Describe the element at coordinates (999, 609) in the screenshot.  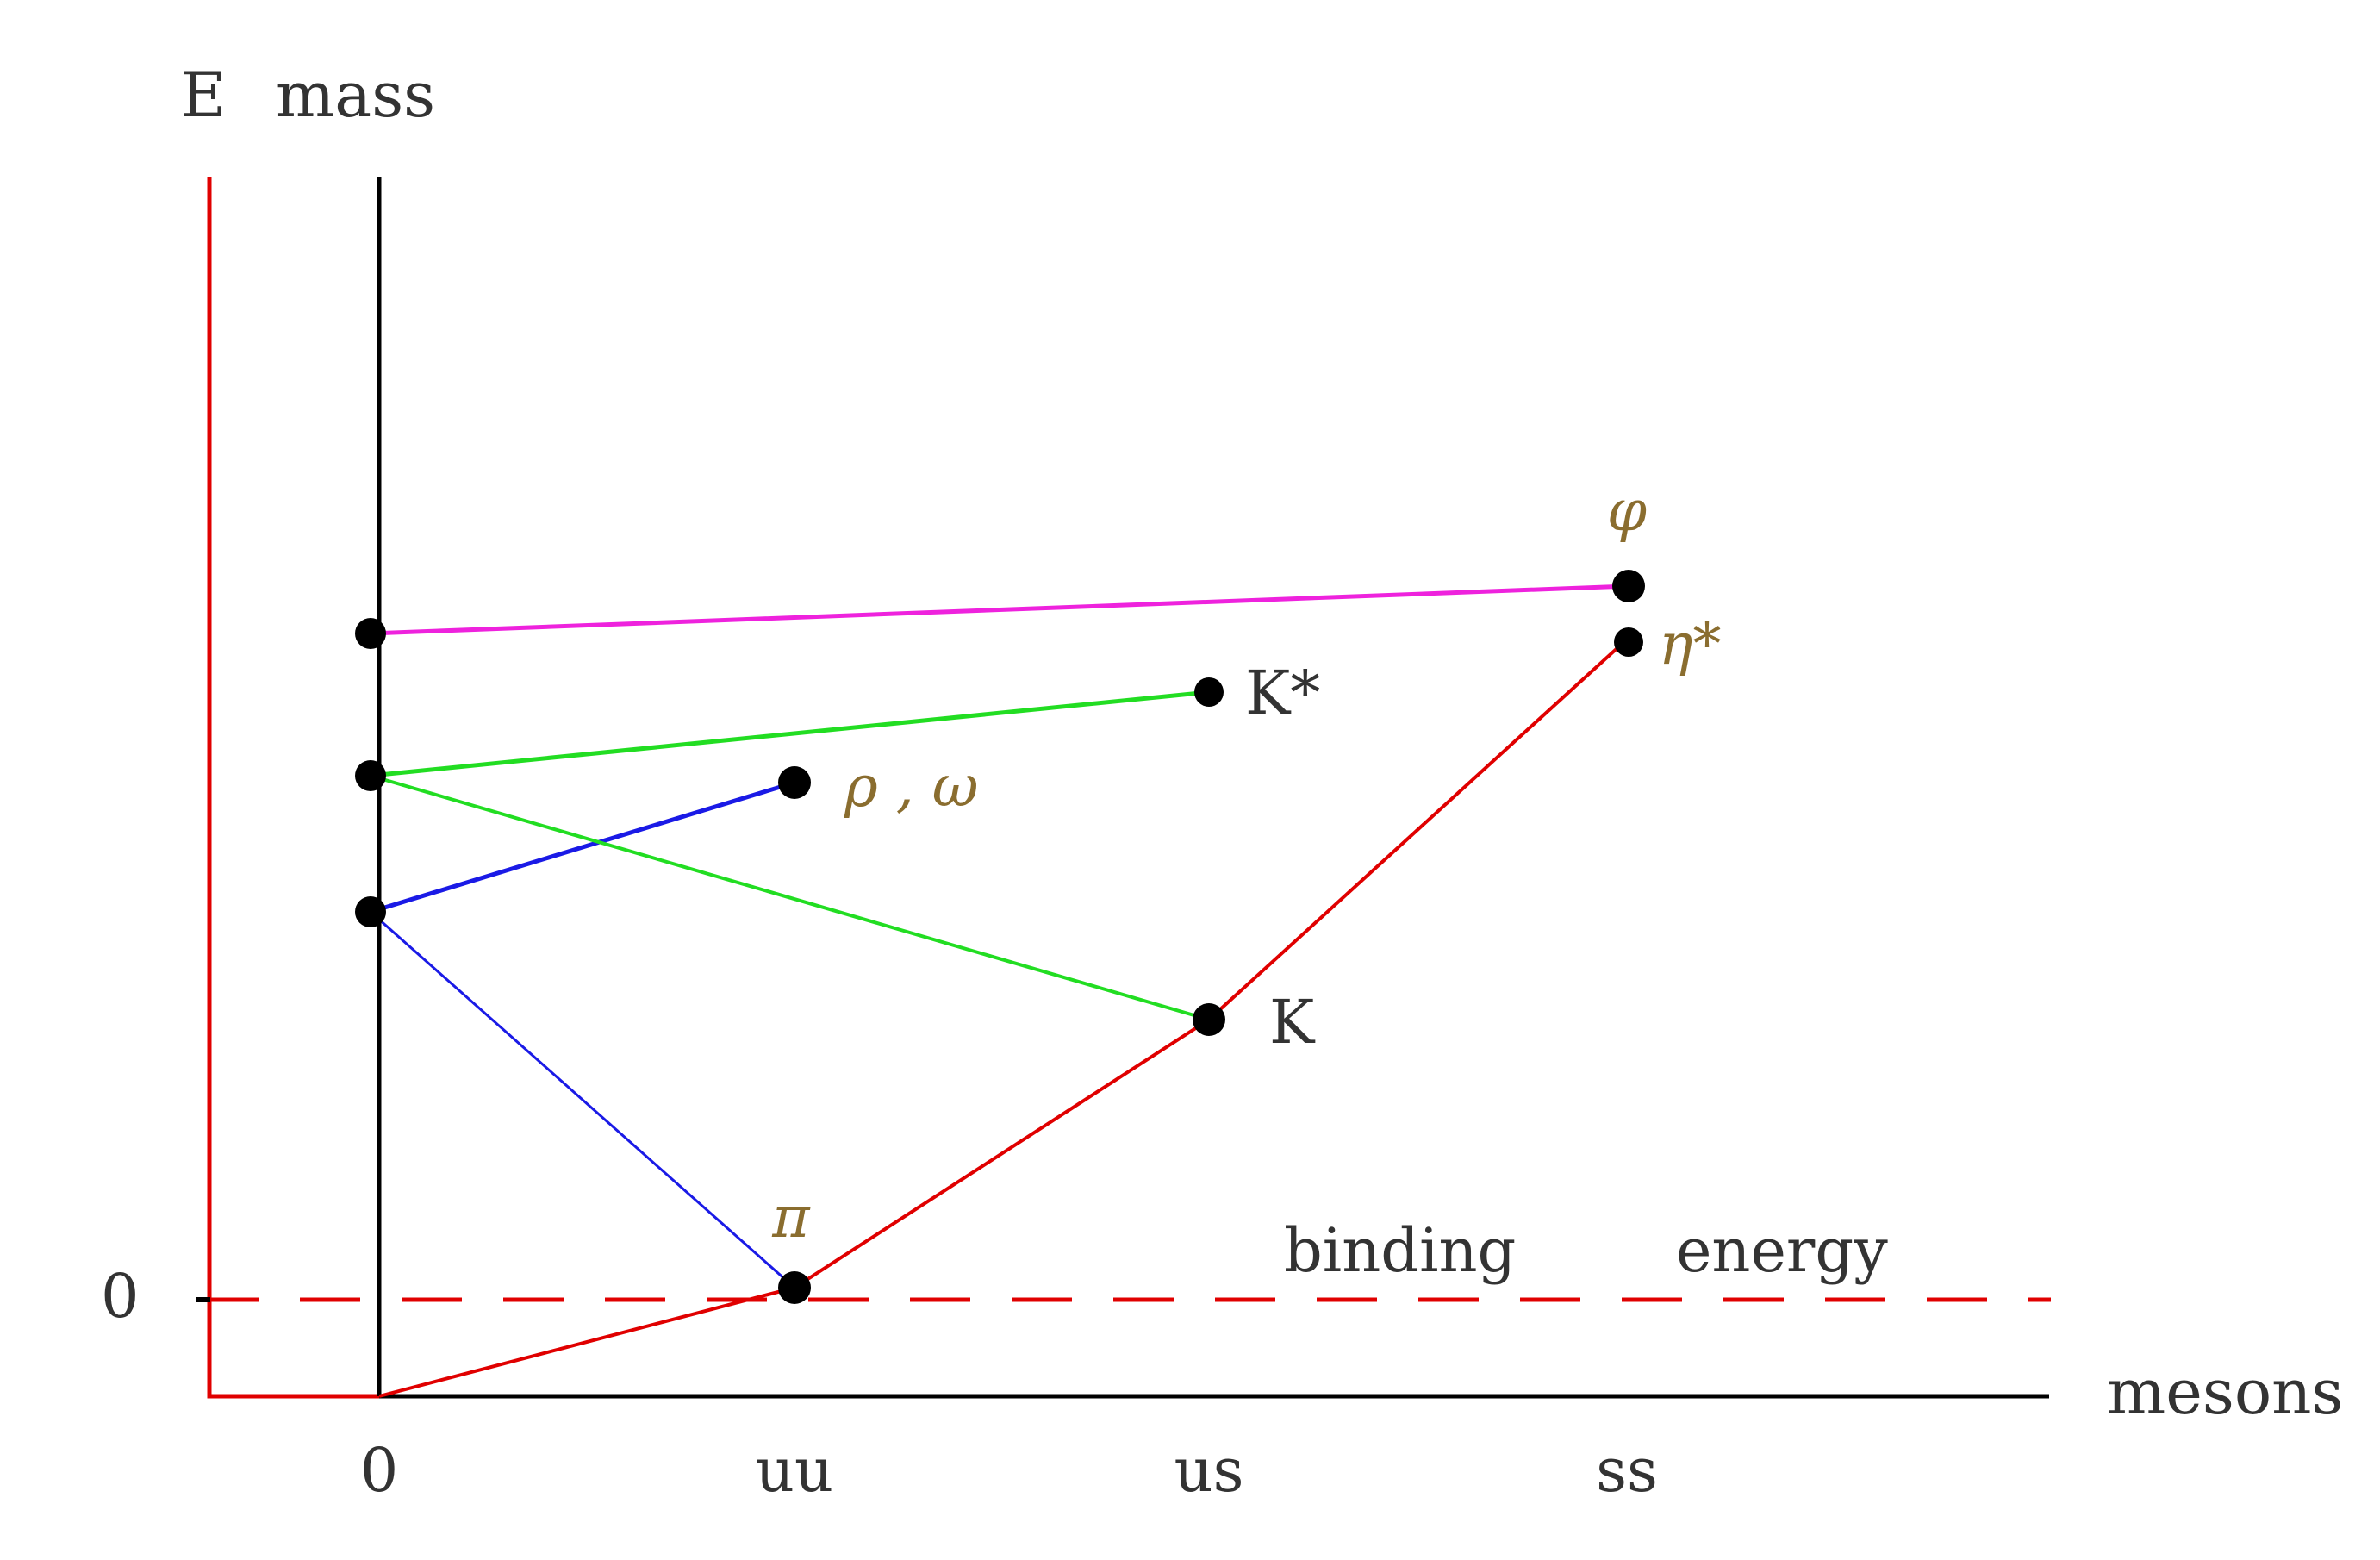
I see `magenta-line-to-phi` at that location.